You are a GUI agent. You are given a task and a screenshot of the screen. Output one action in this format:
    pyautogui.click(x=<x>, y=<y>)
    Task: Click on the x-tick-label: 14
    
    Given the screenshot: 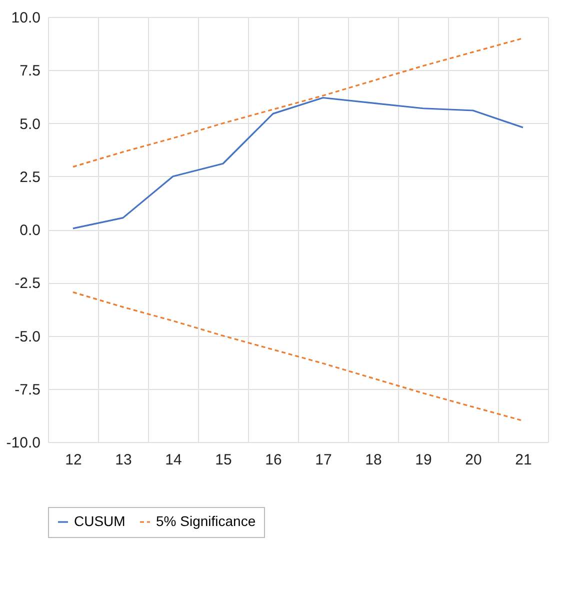 What is the action you would take?
    pyautogui.click(x=173, y=460)
    